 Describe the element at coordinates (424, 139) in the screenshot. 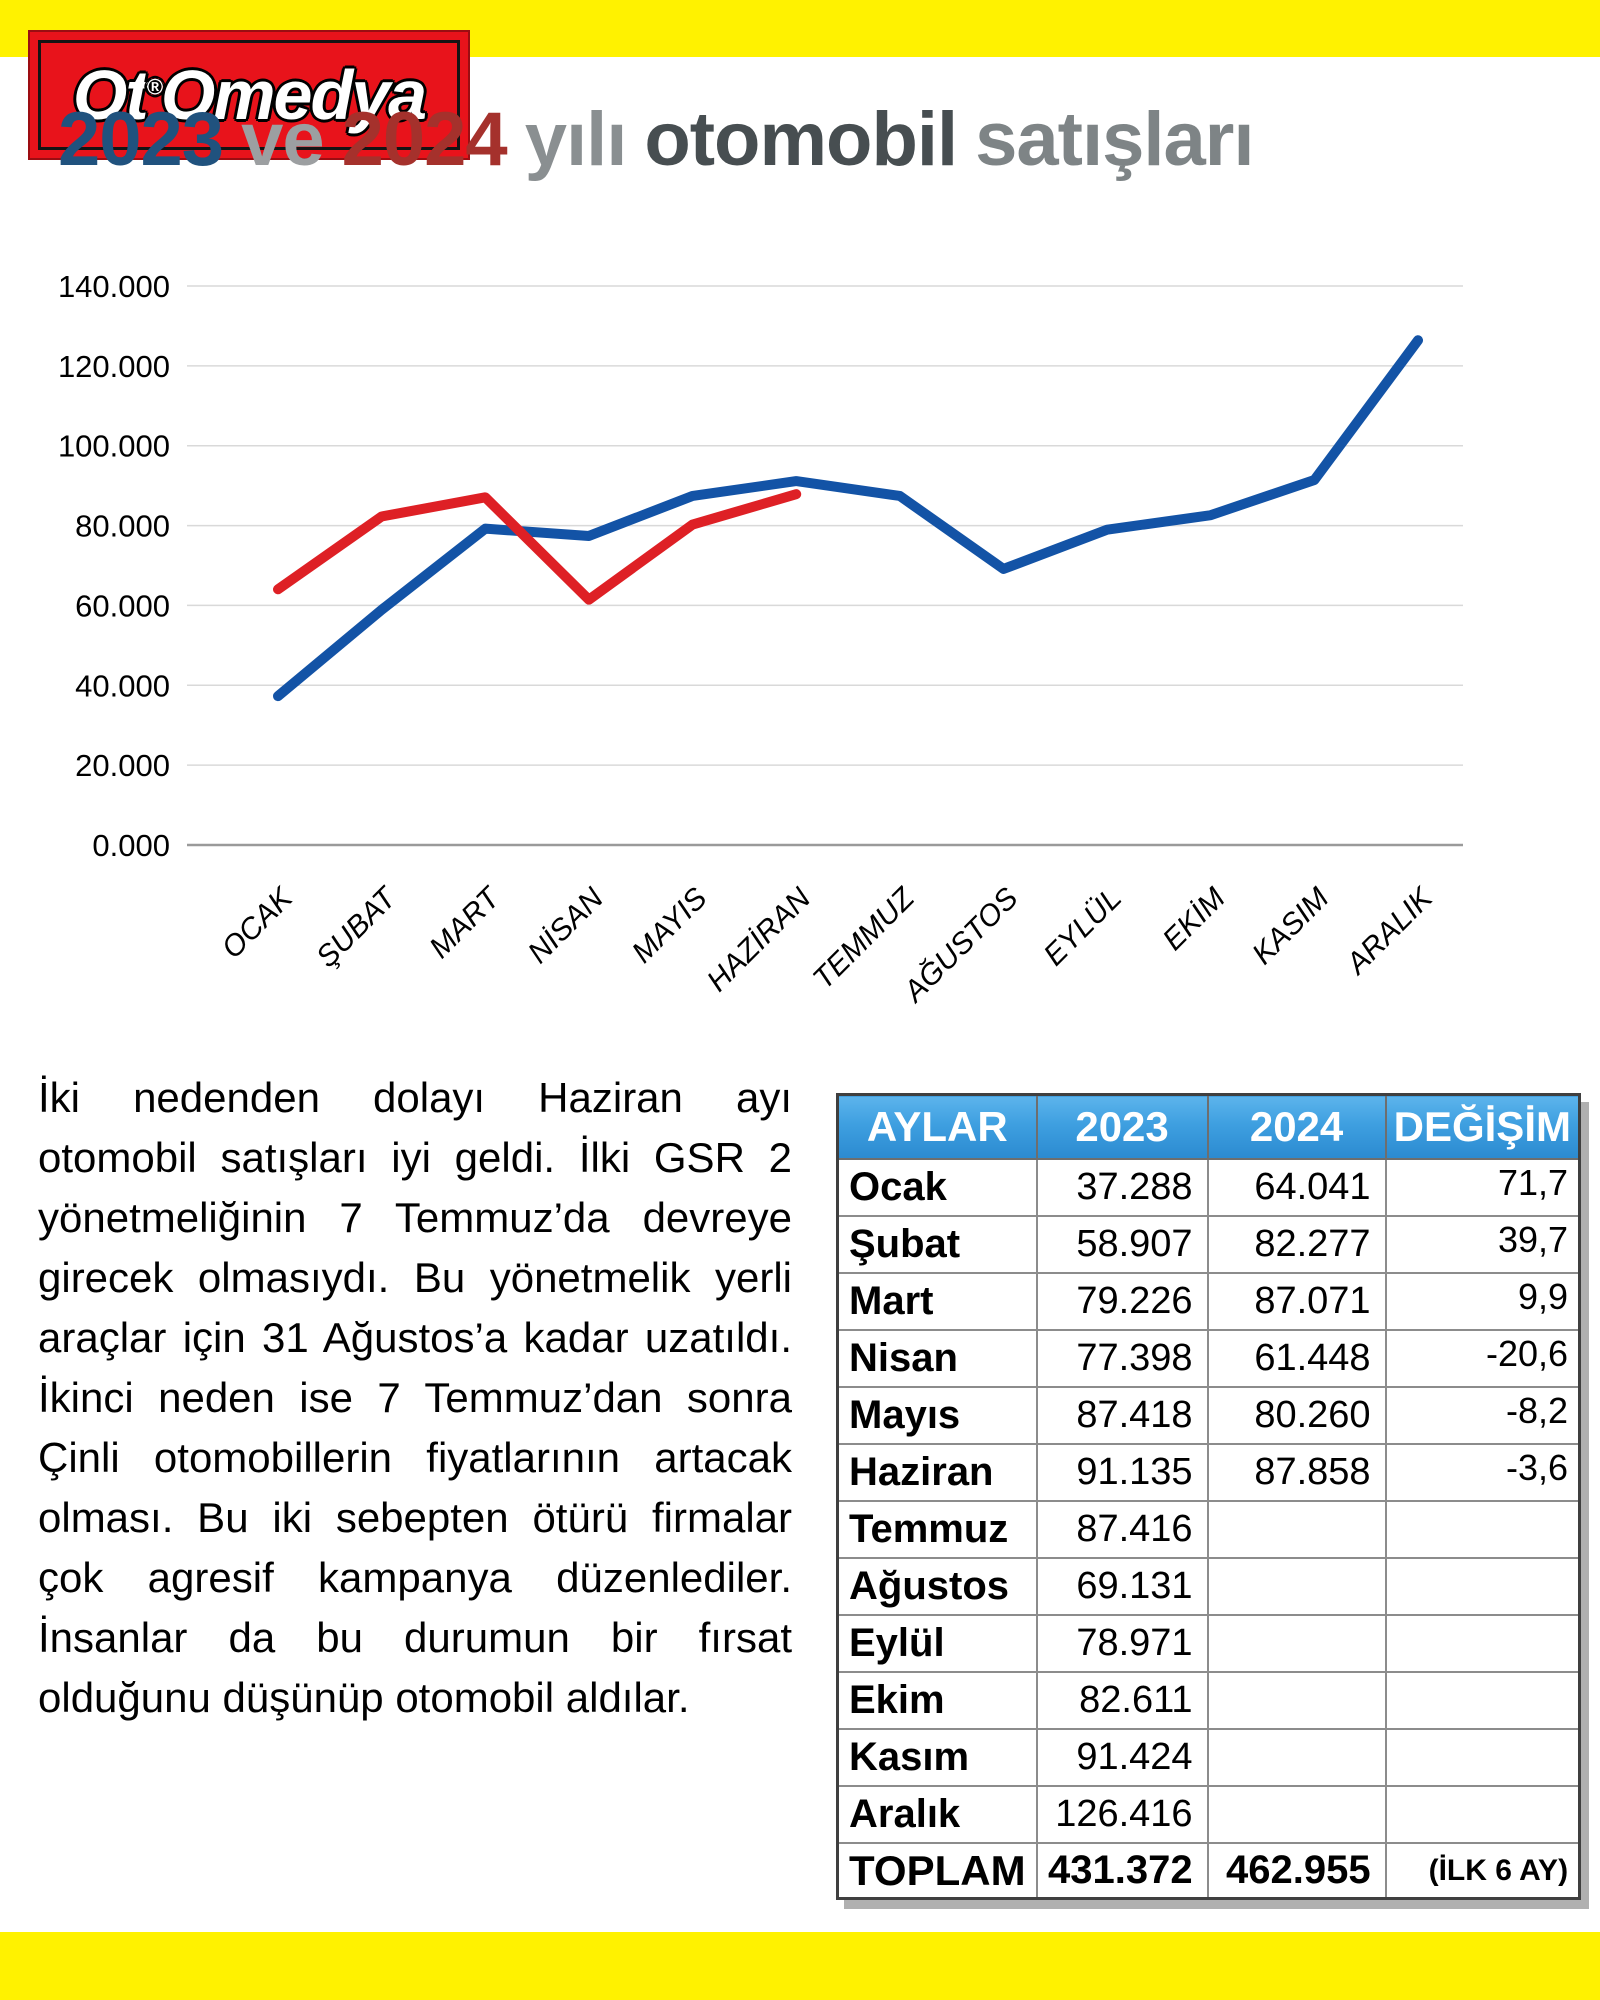

I see `title-segment: 2024` at that location.